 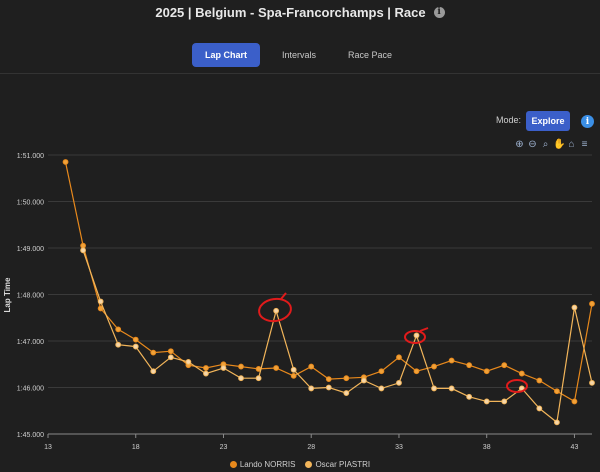 What do you see at coordinates (545, 144) in the screenshot?
I see `magnifier-icon: ⌕` at bounding box center [545, 144].